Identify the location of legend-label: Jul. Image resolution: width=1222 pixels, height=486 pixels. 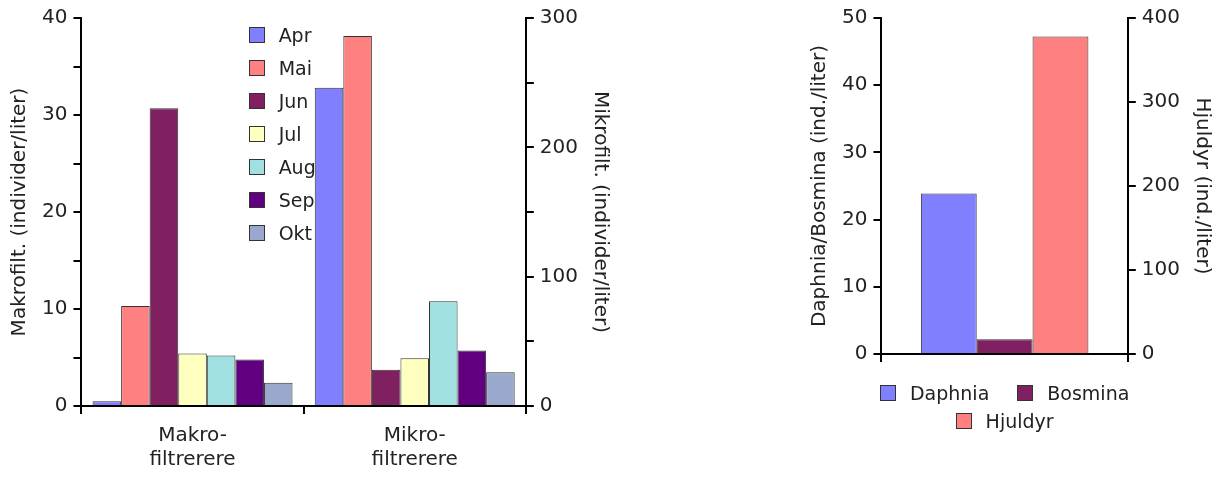
(290, 134).